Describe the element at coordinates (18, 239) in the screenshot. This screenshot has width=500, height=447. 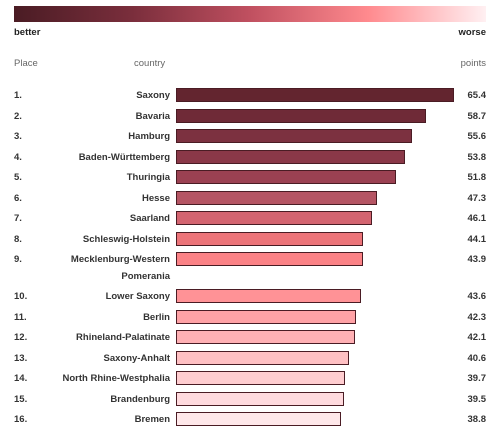
I see `place-label: 8.` at that location.